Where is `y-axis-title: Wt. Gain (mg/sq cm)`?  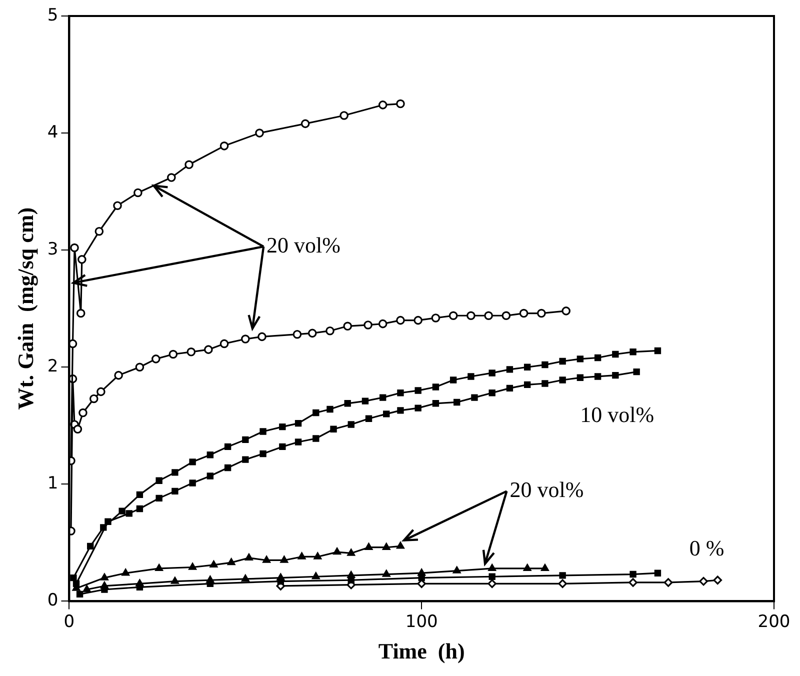
y-axis-title: Wt. Gain (mg/sq cm) is located at coordinates (25, 308).